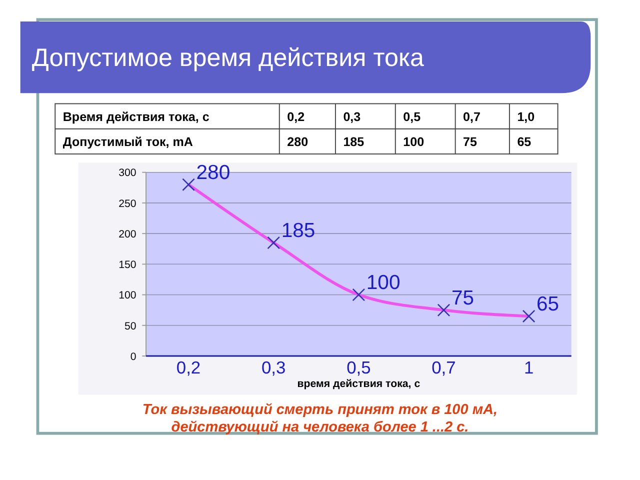 The image size is (640, 480). Describe the element at coordinates (188, 367) in the screenshot. I see `x-tick-label: 0,2` at that location.